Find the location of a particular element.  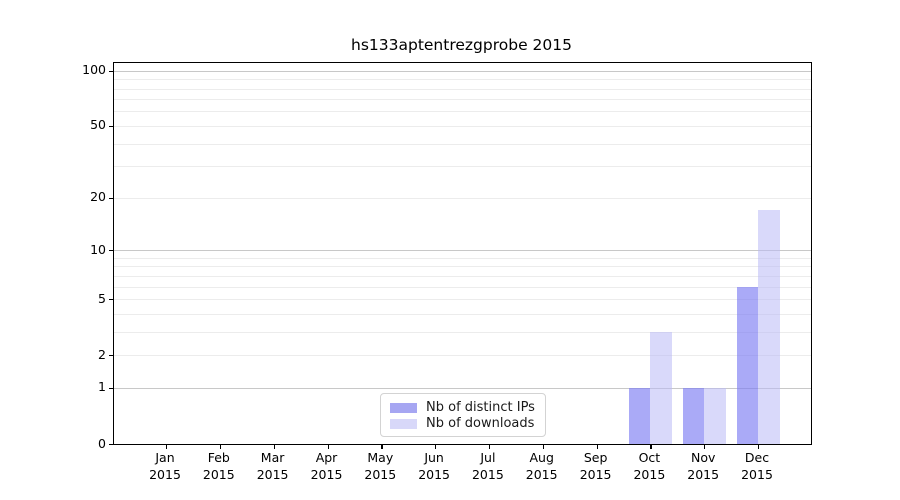

x-tick-month: May is located at coordinates (380, 457).